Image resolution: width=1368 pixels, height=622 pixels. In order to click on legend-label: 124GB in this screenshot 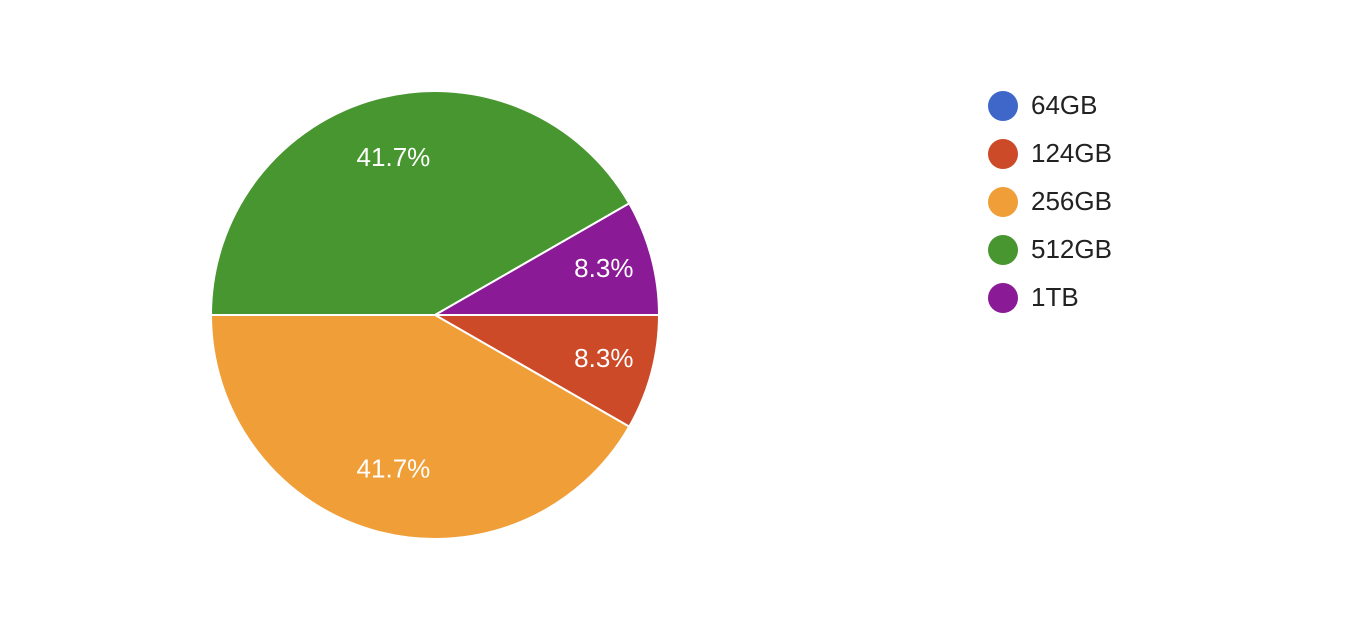, I will do `click(1071, 153)`.